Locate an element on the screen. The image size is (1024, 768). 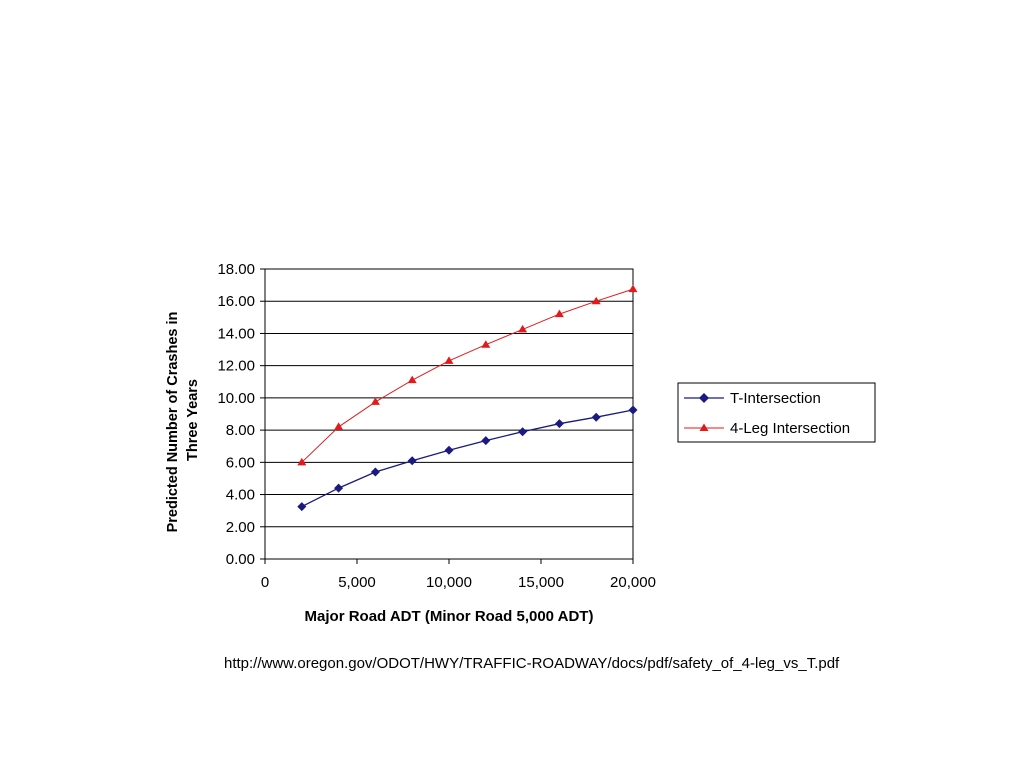
x-tick-label: 15,000 is located at coordinates (541, 582).